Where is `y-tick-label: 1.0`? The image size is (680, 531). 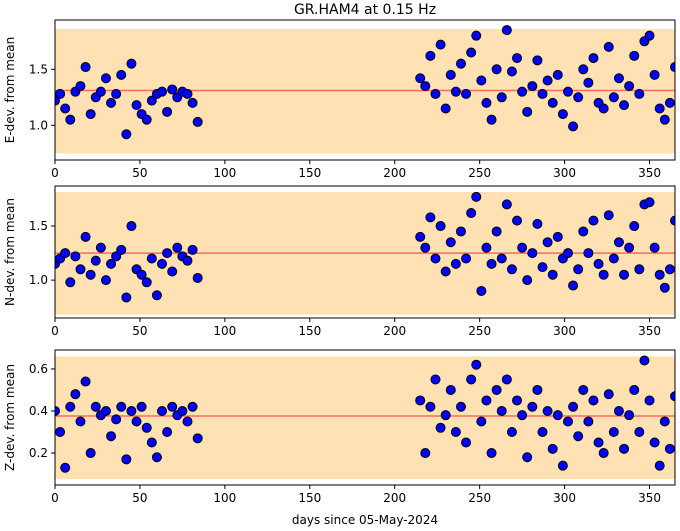
y-tick-label: 1.0 is located at coordinates (38, 125).